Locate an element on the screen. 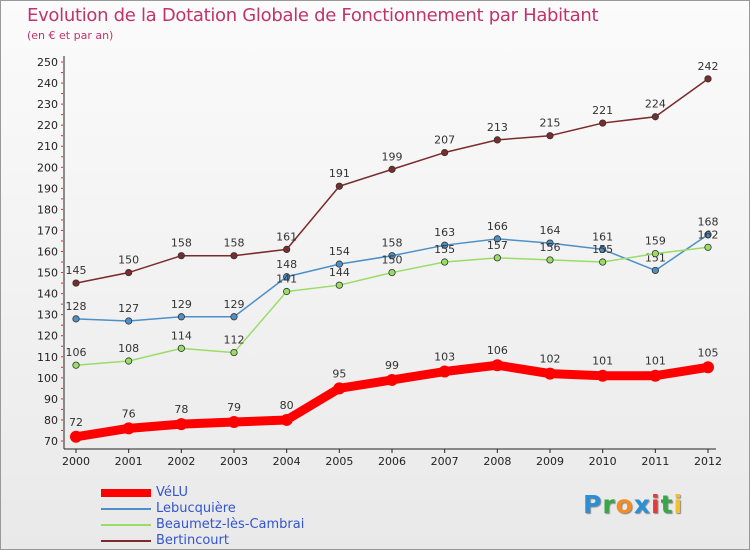 The image size is (750, 550). data-label: 103 is located at coordinates (444, 357).